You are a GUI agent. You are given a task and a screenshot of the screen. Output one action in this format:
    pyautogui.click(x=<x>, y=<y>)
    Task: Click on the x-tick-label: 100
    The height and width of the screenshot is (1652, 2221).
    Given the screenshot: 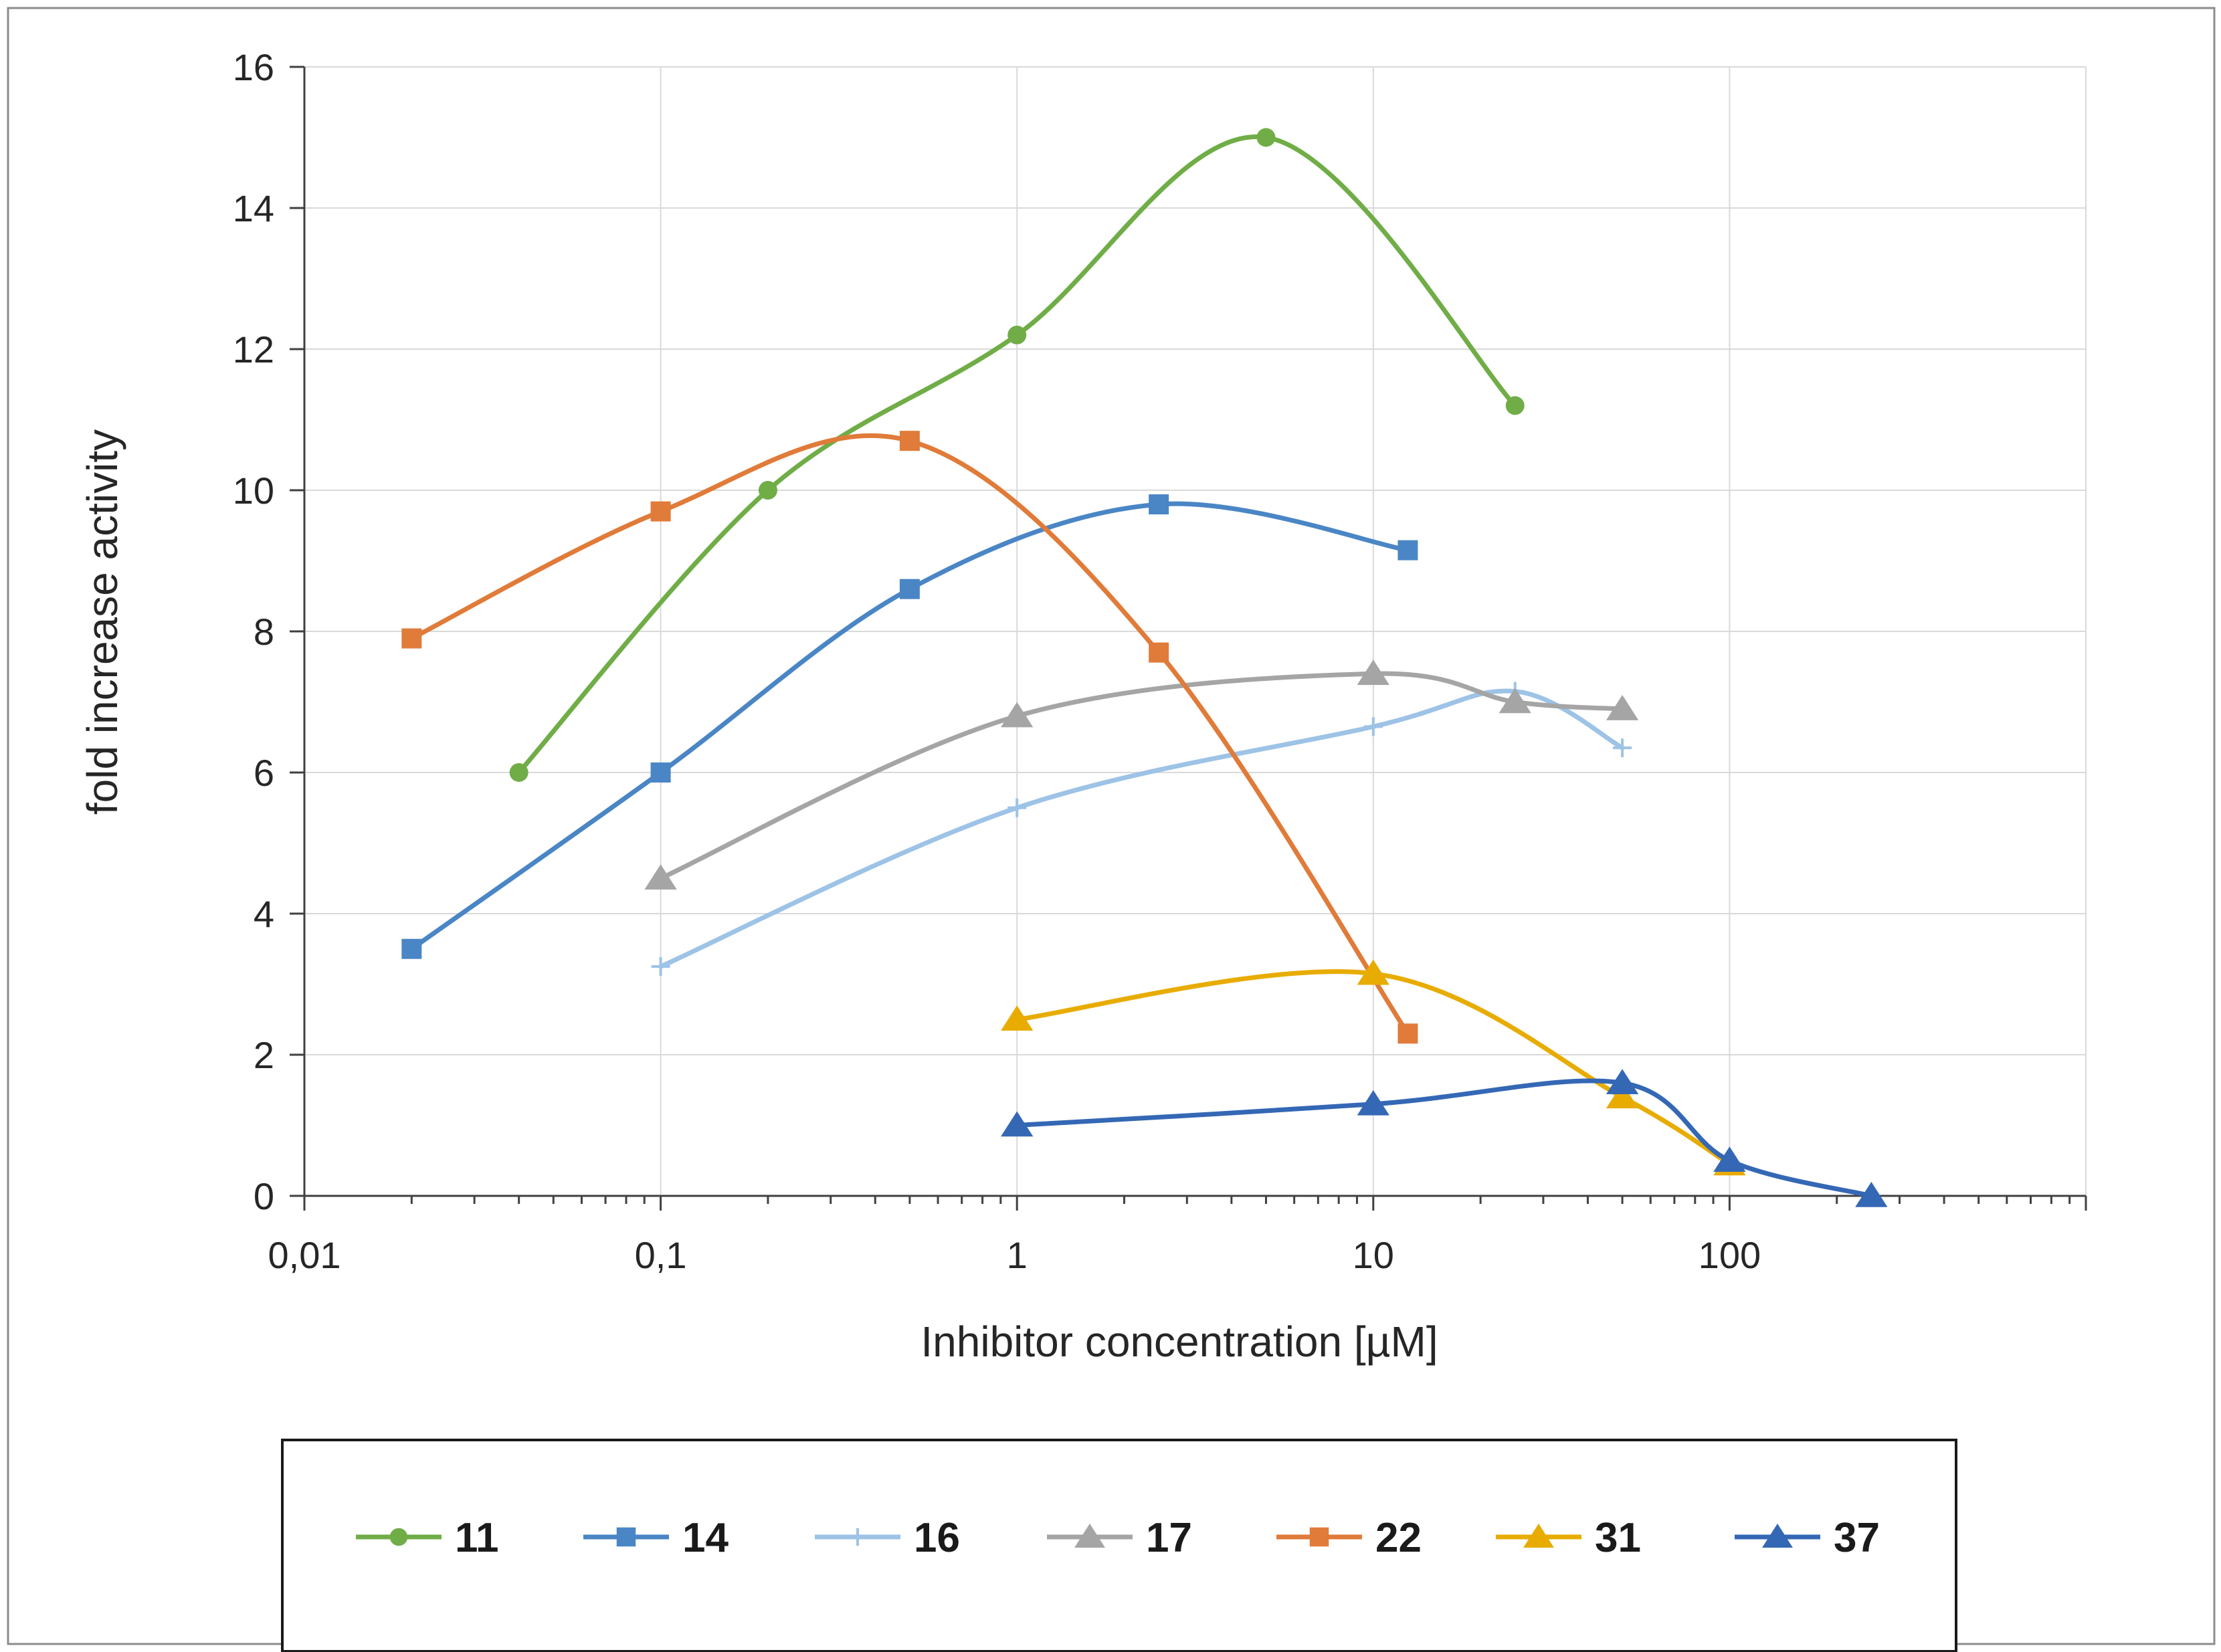 What is the action you would take?
    pyautogui.click(x=1730, y=1255)
    